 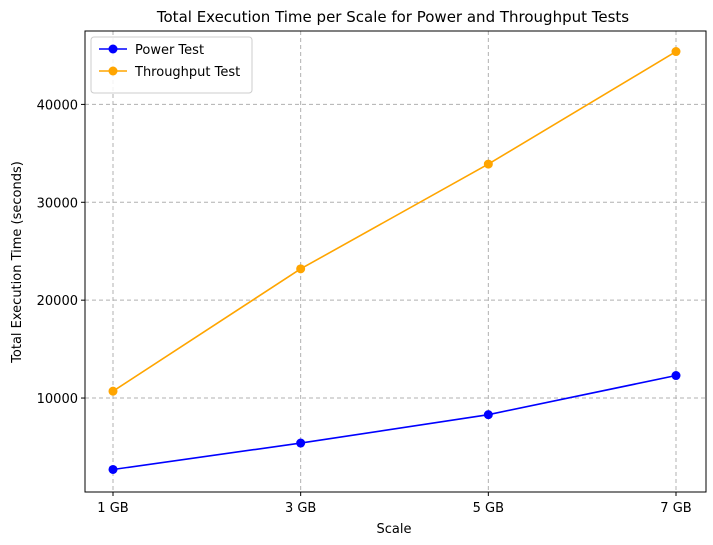 I want to click on y-axis-title: Total Execution Time (seconds), so click(x=17, y=262).